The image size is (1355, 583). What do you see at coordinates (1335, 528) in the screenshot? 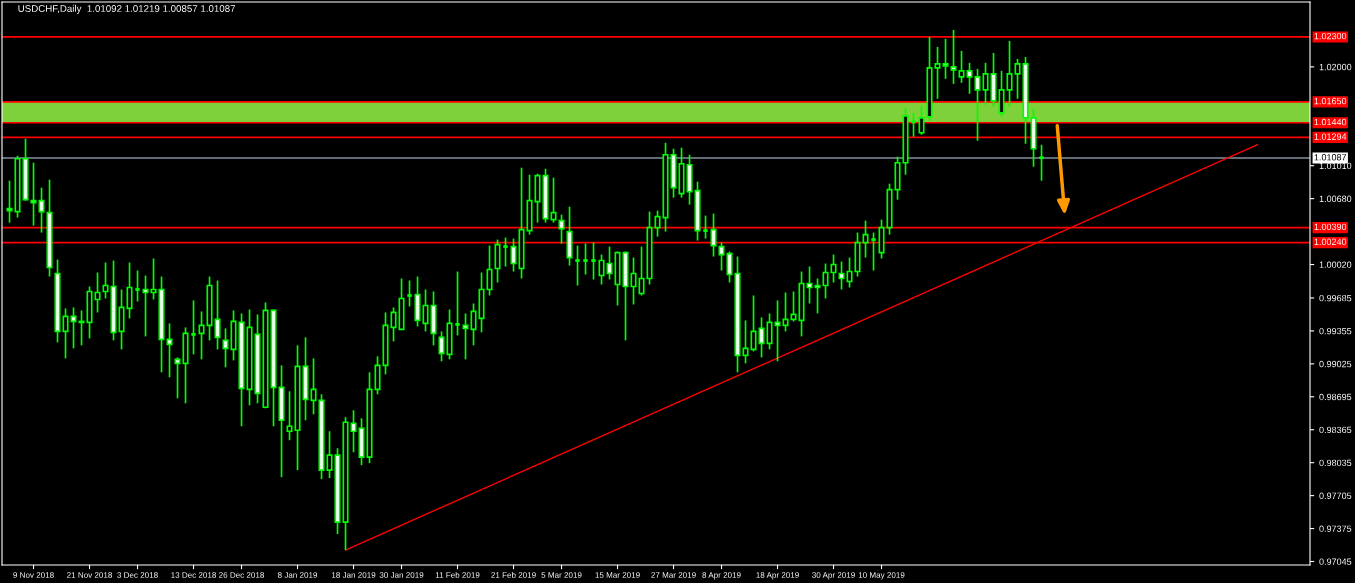
I see `y-tick-label: 0.97375` at bounding box center [1335, 528].